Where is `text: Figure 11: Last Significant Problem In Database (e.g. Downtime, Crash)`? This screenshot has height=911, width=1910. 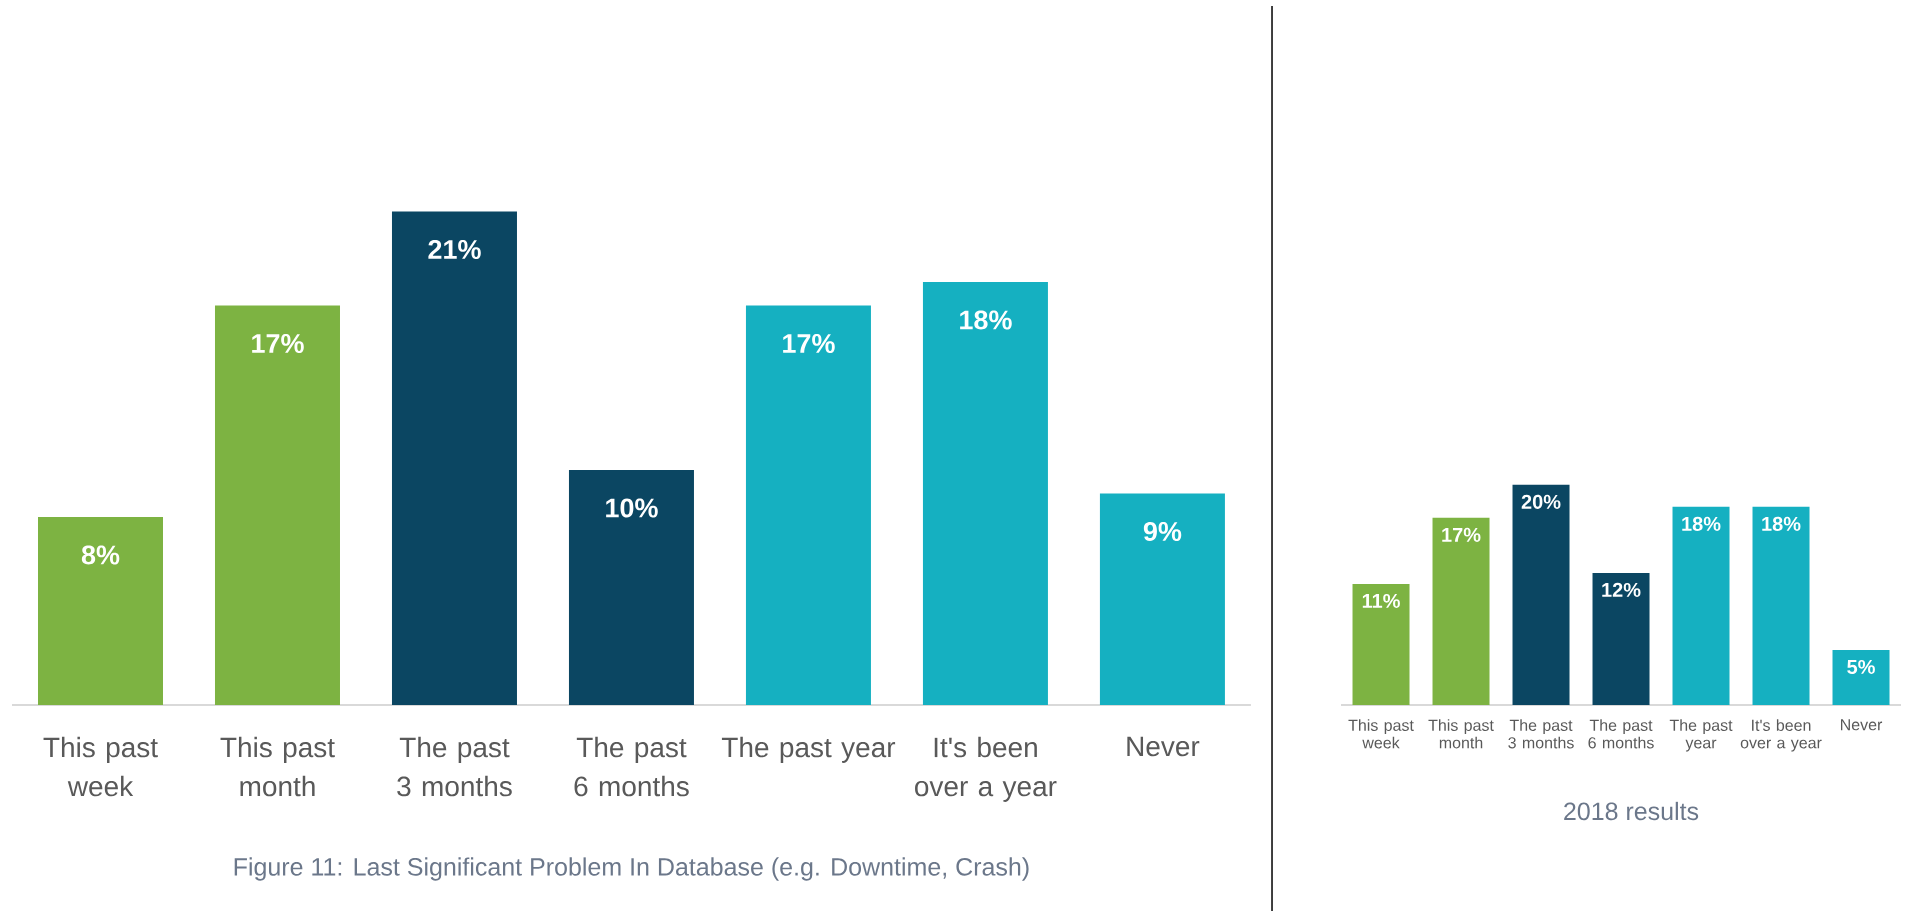
text: Figure 11: Last Significant Problem In Database (e.g. Downtime, Crash) is located at coordinates (631, 869).